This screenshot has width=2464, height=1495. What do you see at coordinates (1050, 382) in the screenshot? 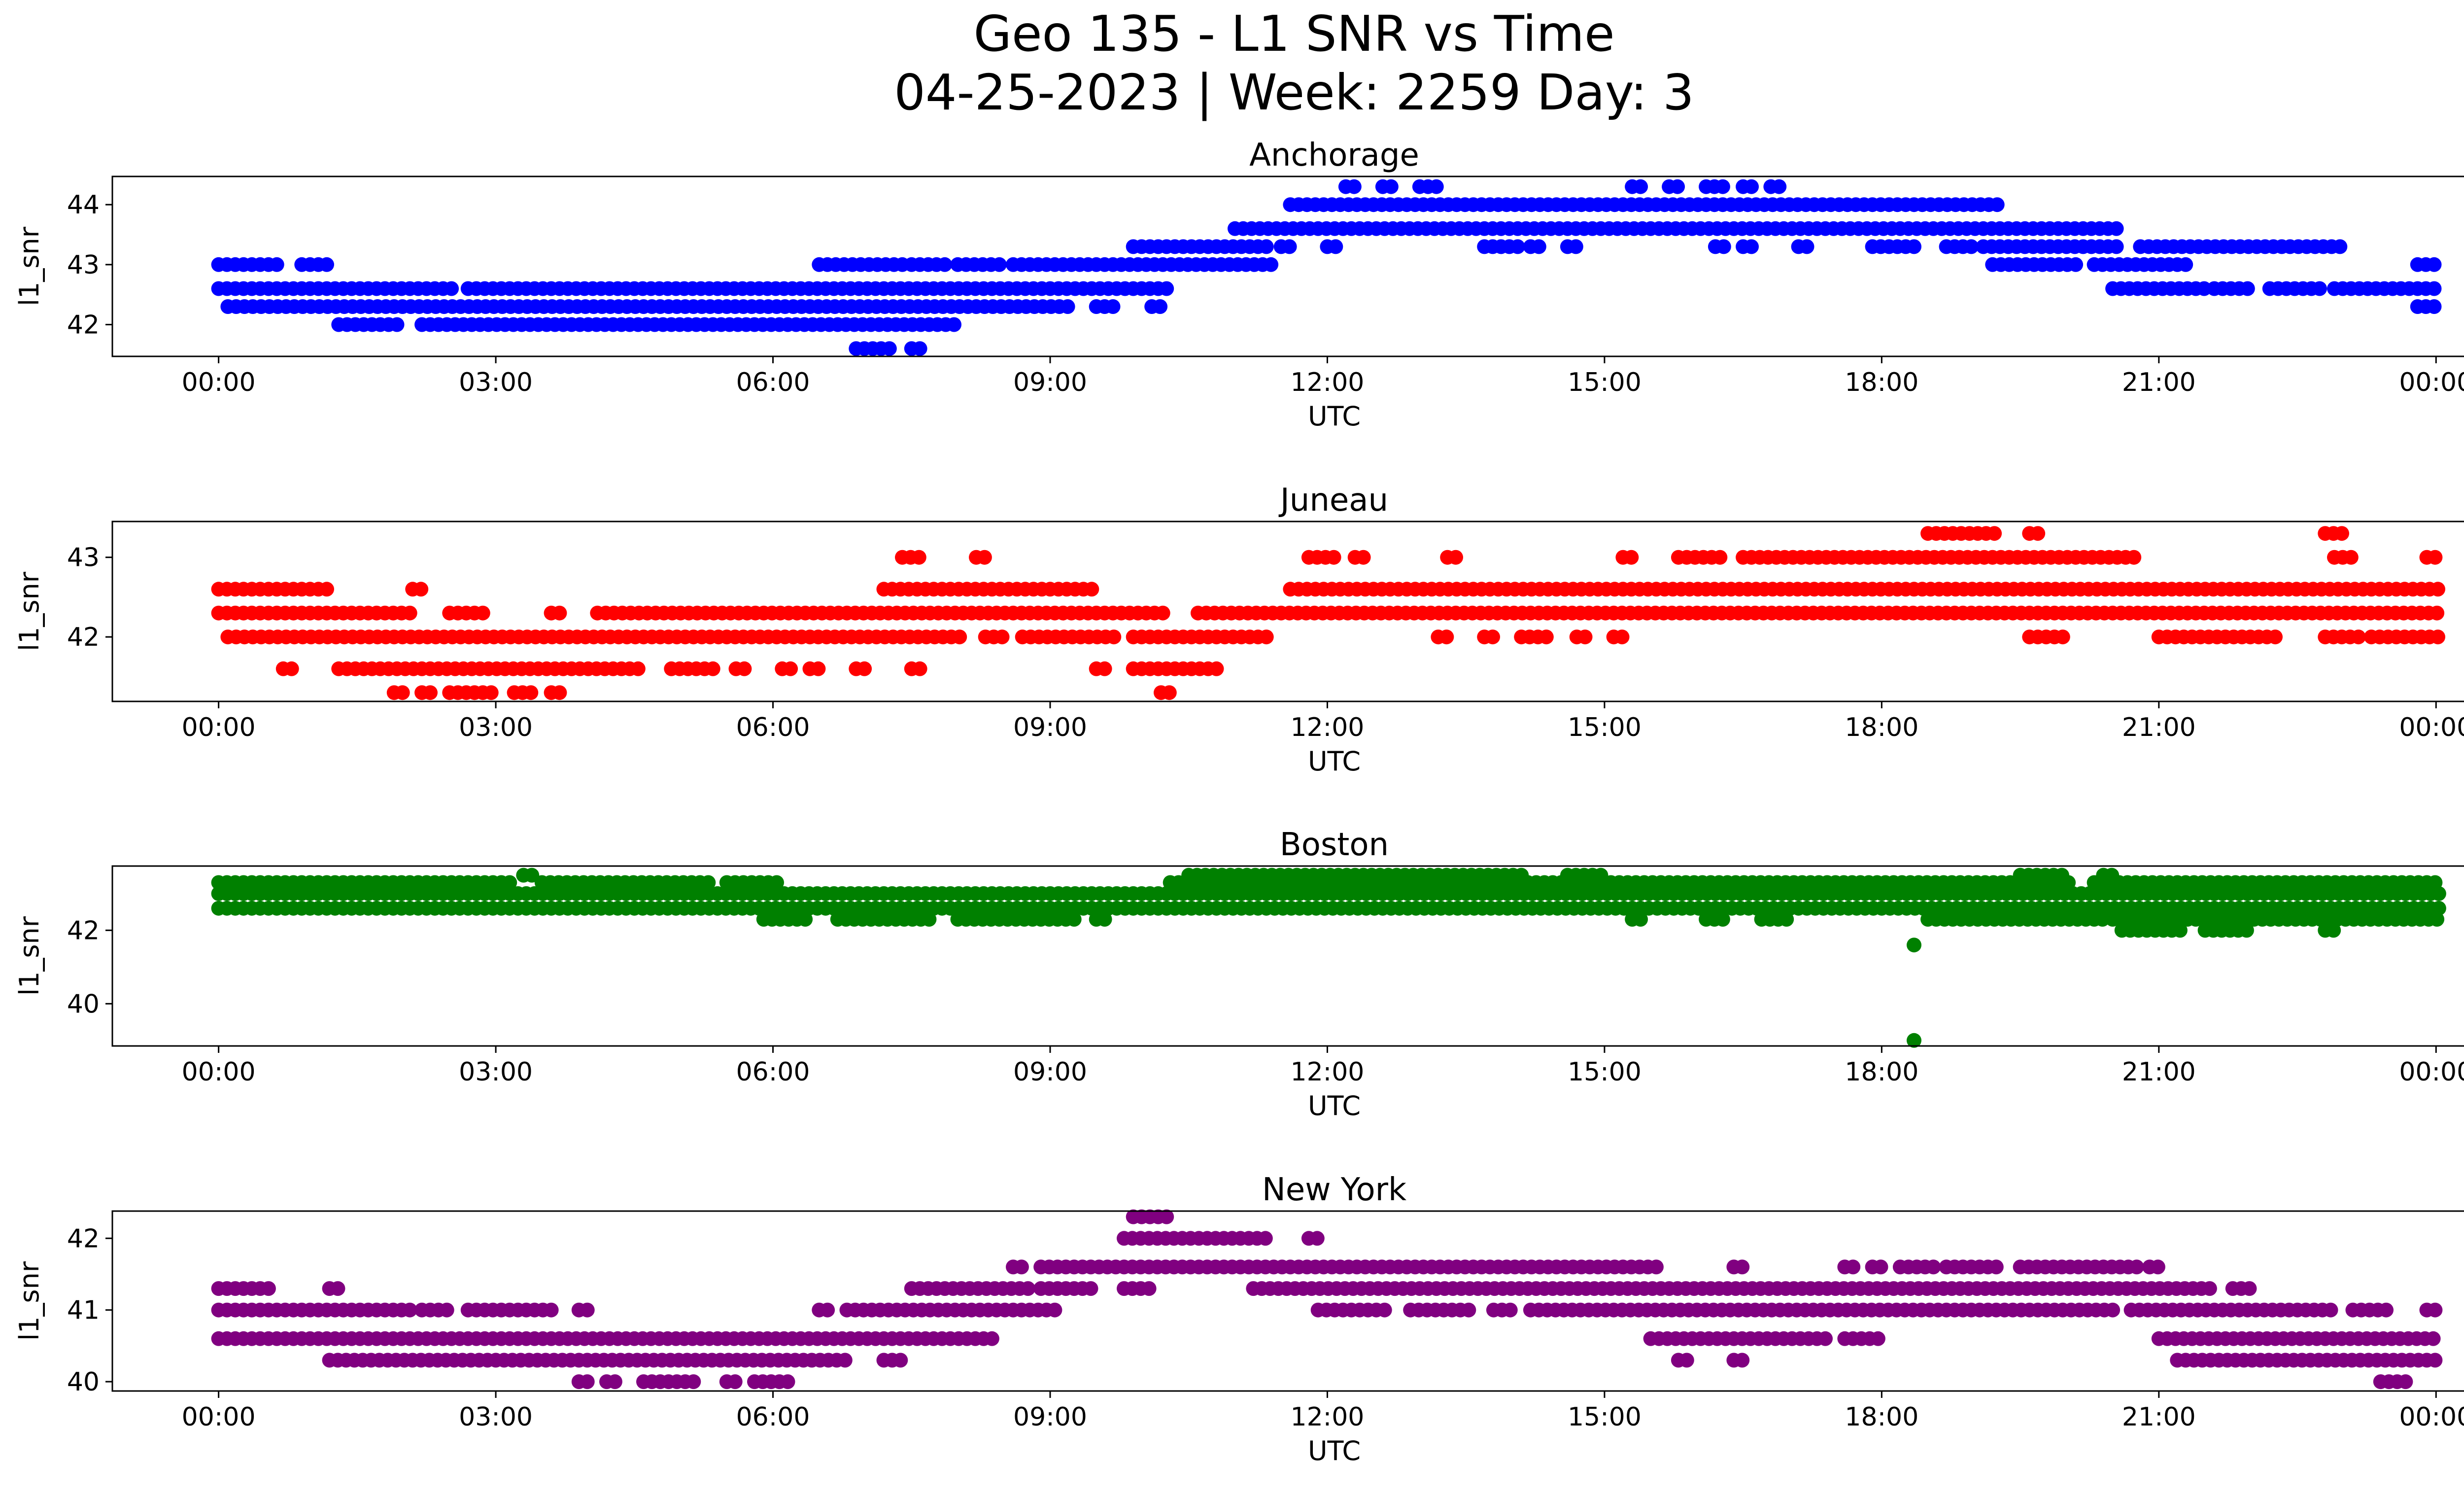
I see `x-tick-label: 09:00` at bounding box center [1050, 382].